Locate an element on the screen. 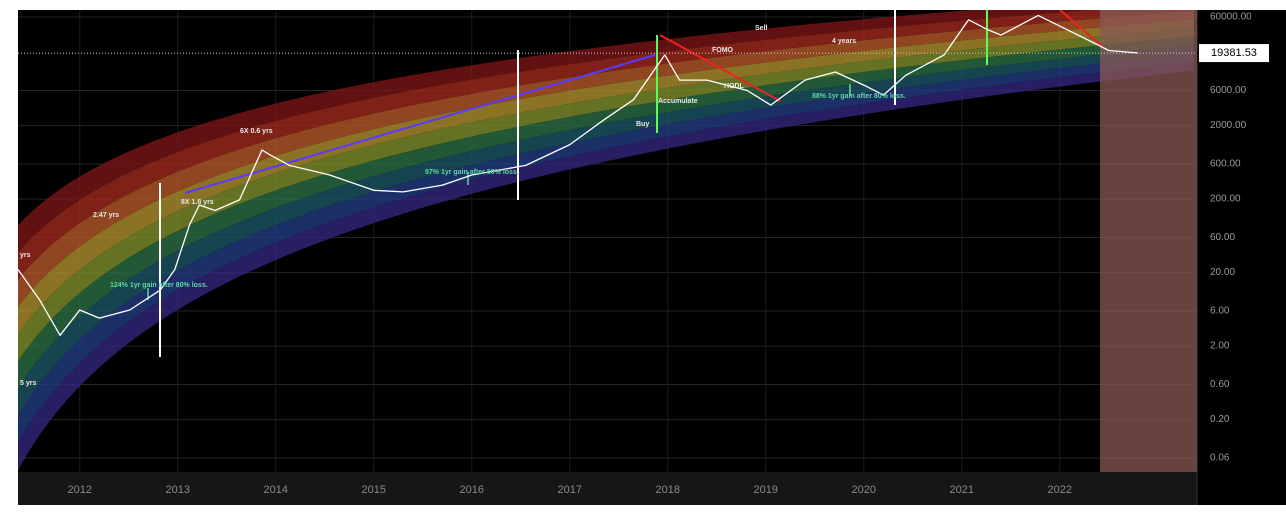 The width and height of the screenshot is (1286, 518). y-tick-label: 600.00 is located at coordinates (1225, 164).